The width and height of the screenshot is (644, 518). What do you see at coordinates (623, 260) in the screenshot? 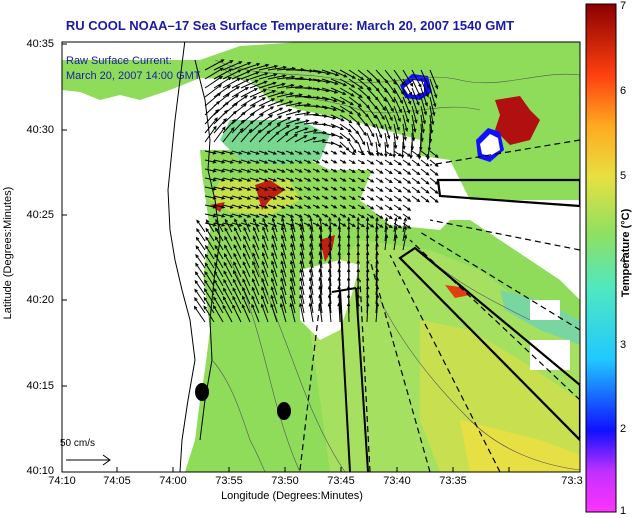
I see `colorbar-tick: 4` at bounding box center [623, 260].